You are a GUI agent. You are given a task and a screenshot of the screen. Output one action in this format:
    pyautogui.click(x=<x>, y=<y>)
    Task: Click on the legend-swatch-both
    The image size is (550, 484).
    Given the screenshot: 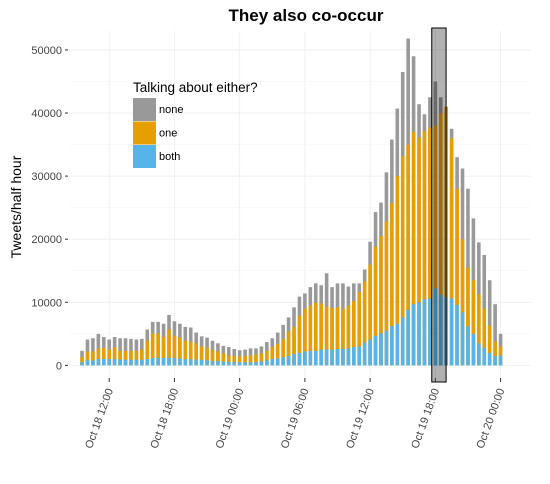 What is the action you would take?
    pyautogui.click(x=144, y=156)
    